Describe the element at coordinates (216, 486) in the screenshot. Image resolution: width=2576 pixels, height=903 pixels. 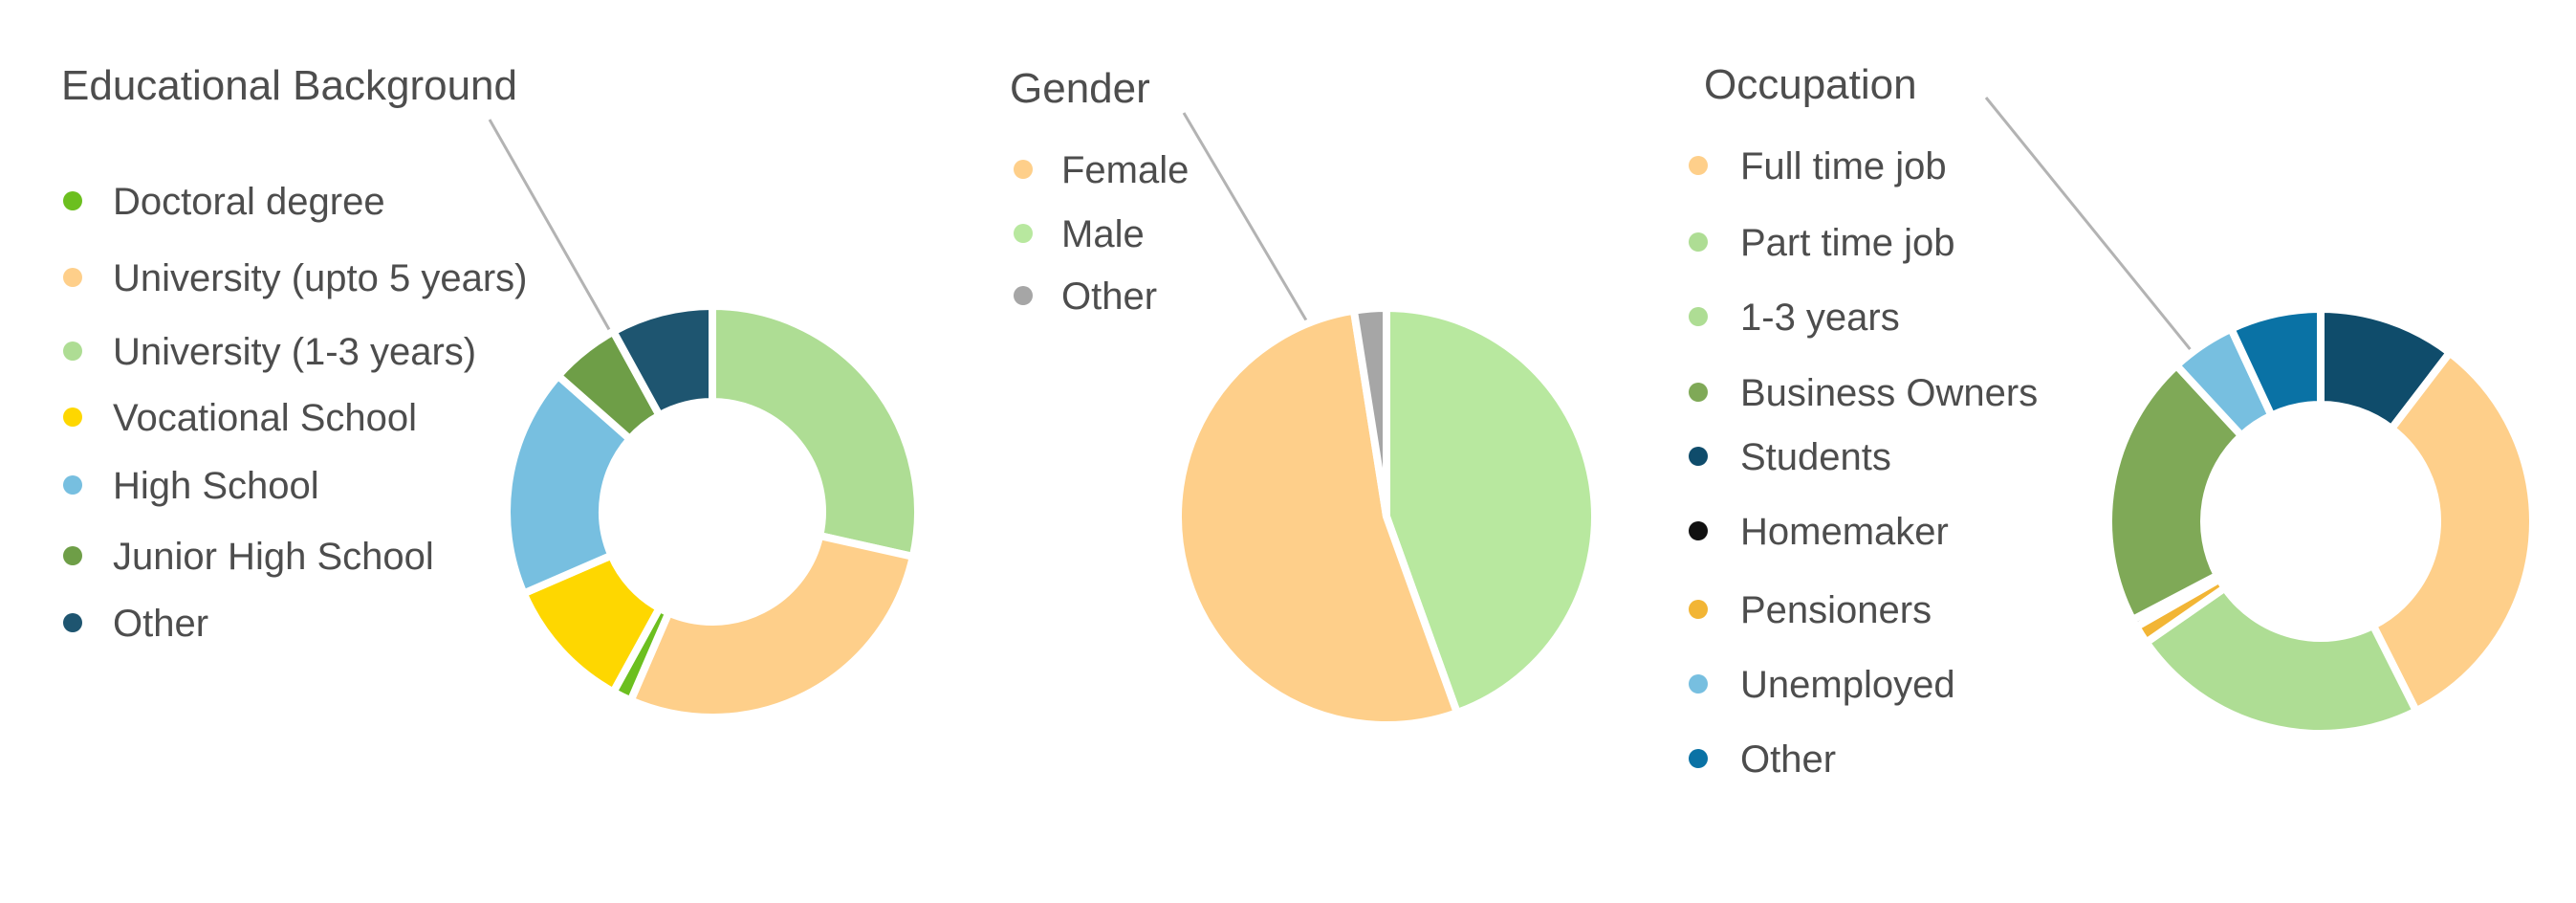
I see `legend-entry: High School` at that location.